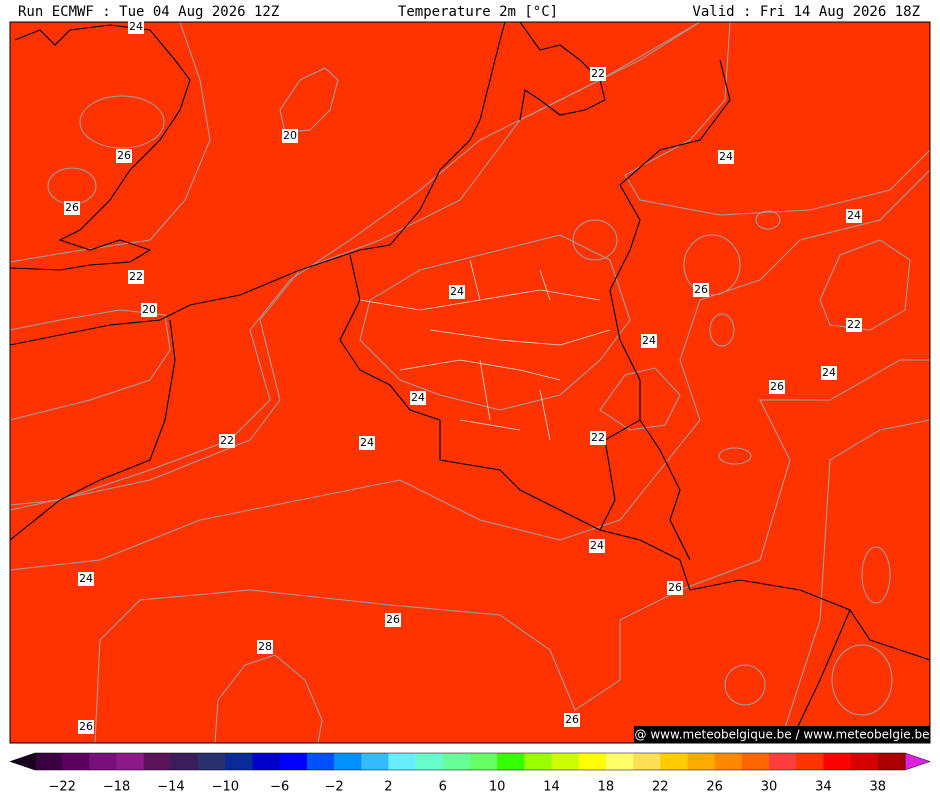  What do you see at coordinates (61, 787) in the screenshot?
I see `colorbar-tick-label: −22` at bounding box center [61, 787].